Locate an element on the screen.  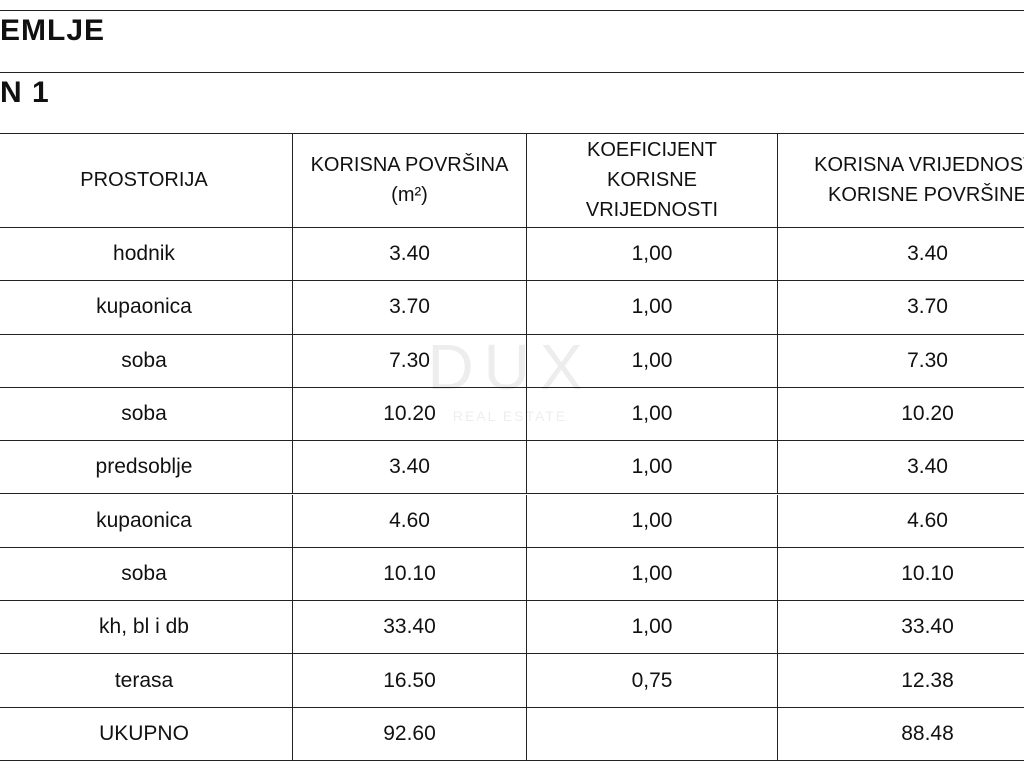
table-cell: terasa is located at coordinates (146, 681).